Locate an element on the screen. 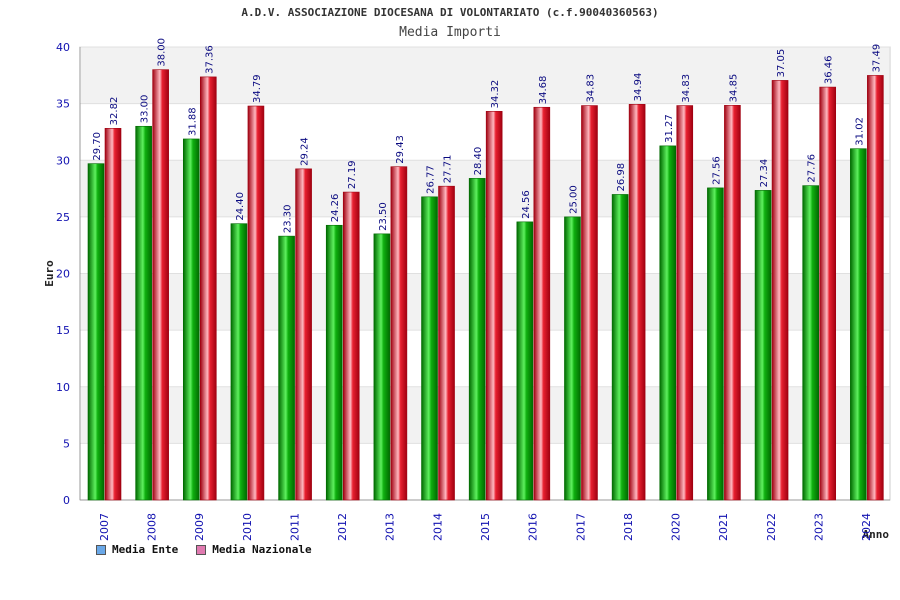  x-tick-label: 2010 is located at coordinates (247, 527).